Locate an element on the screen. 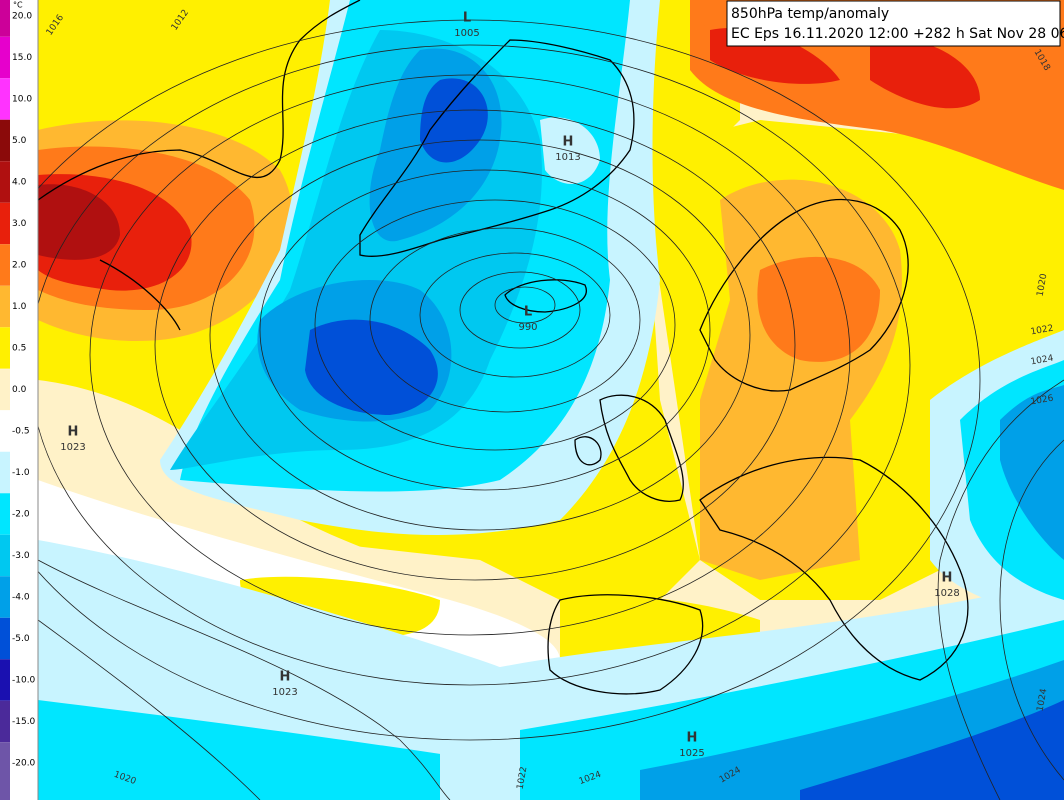 This screenshot has width=1064, height=804. header-line: 850hPa temp/anomaly is located at coordinates (810, 14).